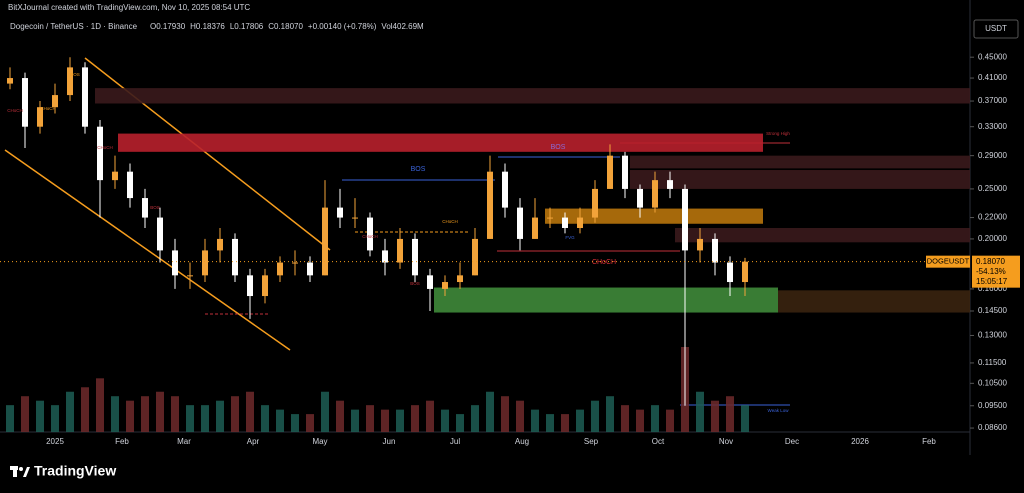 This screenshot has width=1024, height=493. What do you see at coordinates (992, 188) in the screenshot?
I see `y-tick-label: 0.25000` at bounding box center [992, 188].